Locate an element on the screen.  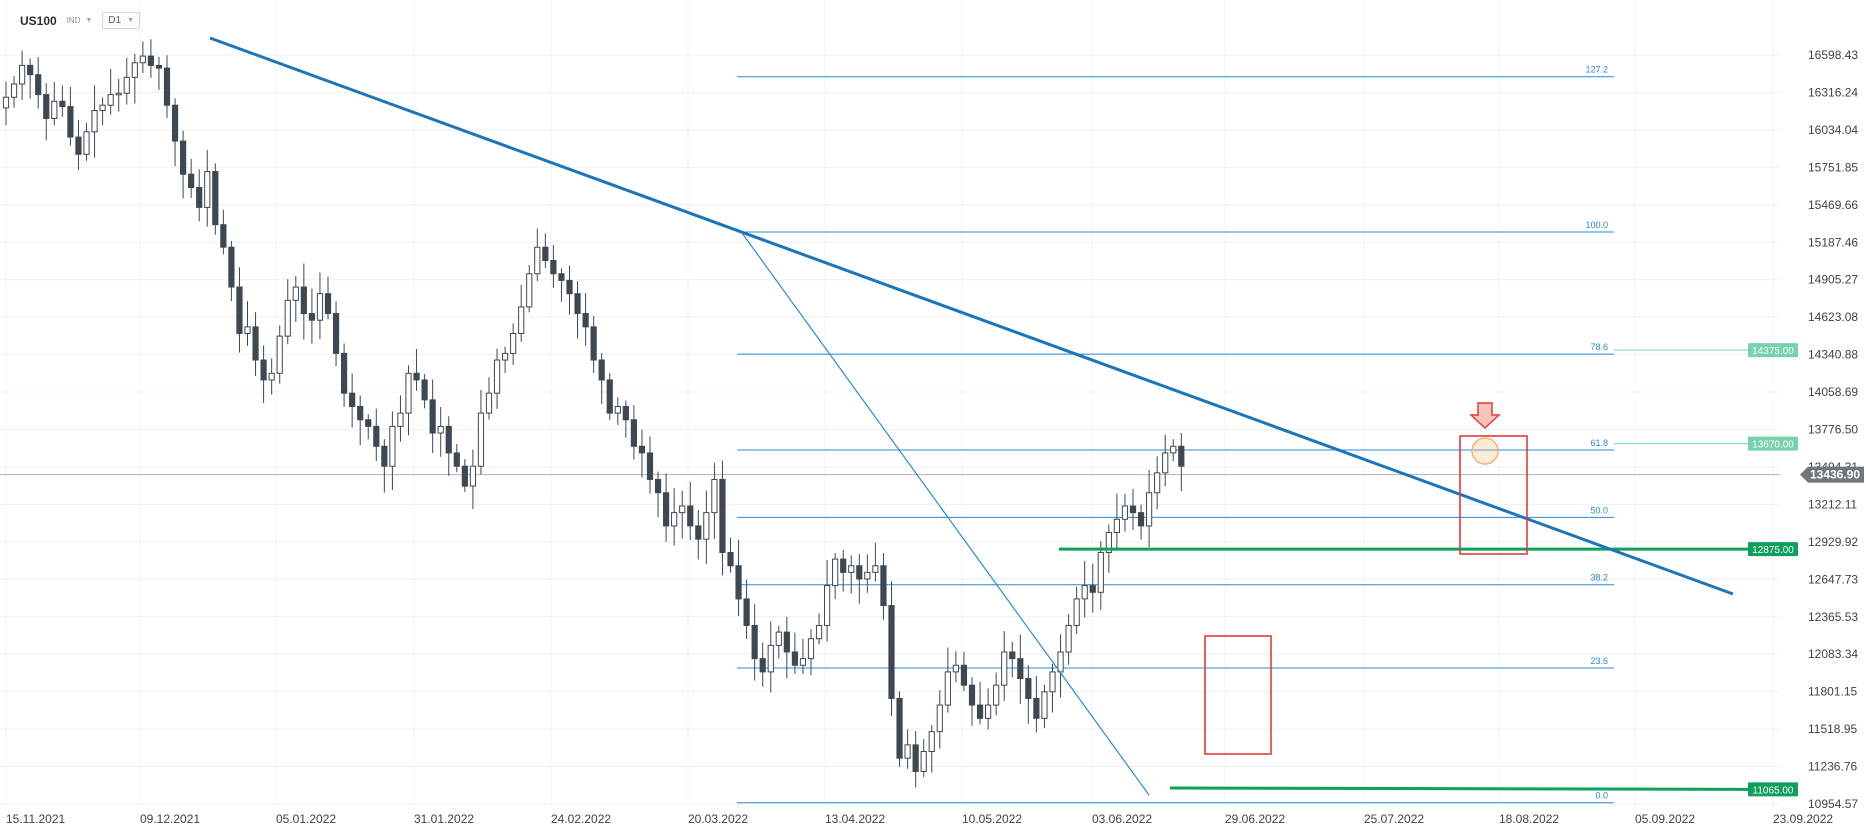
x-tick-label: 18.08.2022 is located at coordinates (1529, 819).